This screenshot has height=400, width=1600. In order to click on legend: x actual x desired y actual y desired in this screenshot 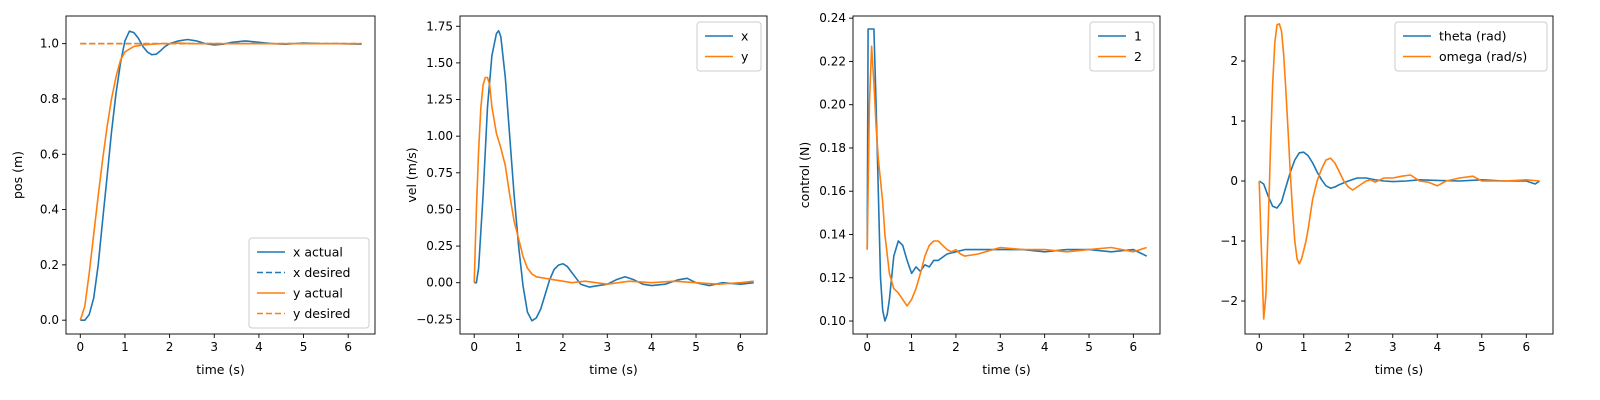, I will do `click(309, 283)`.